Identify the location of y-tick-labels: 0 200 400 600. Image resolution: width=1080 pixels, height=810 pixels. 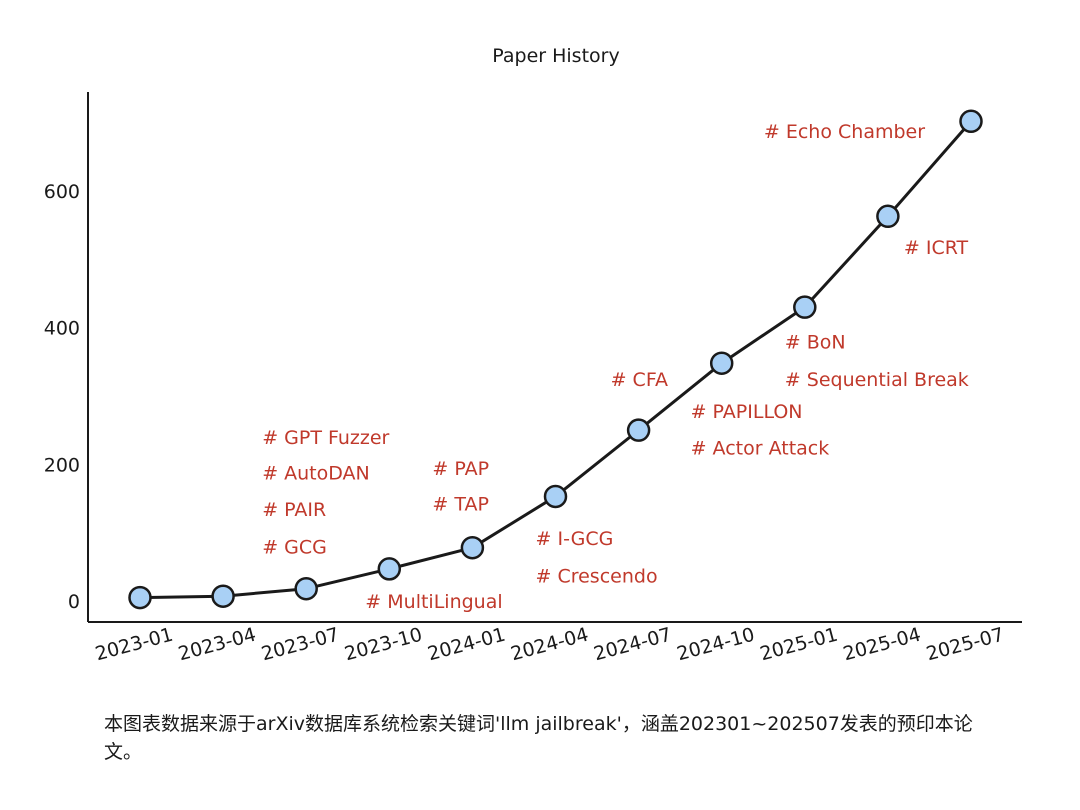
(62, 397).